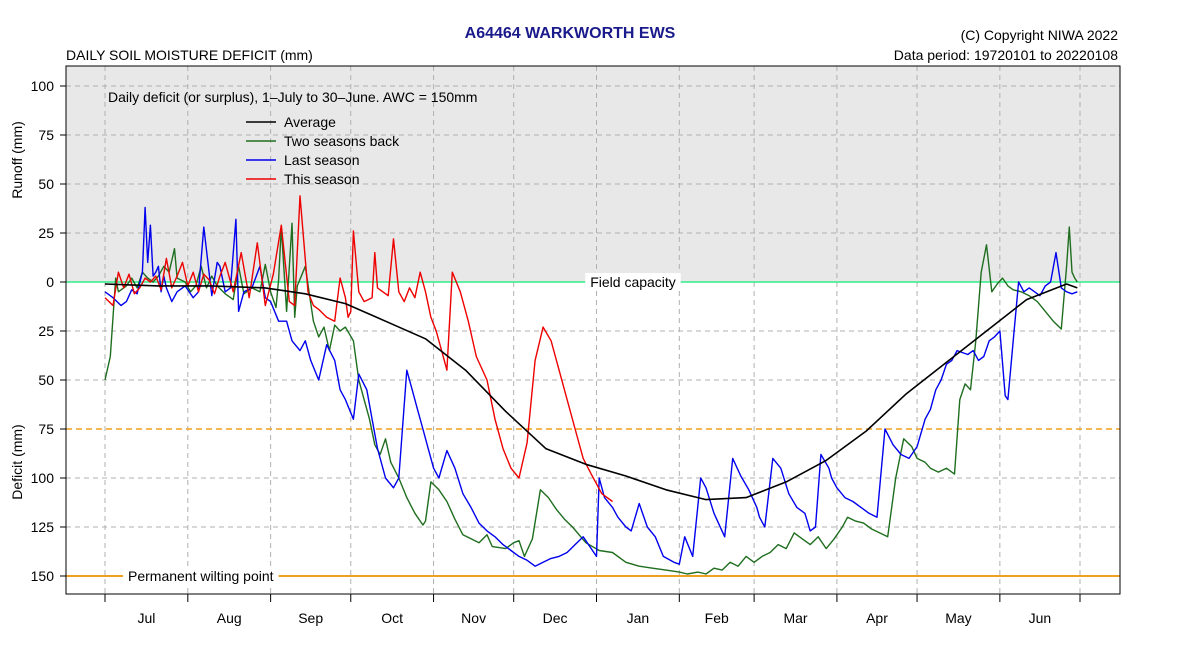  I want to click on x-month-label: Jan, so click(638, 618).